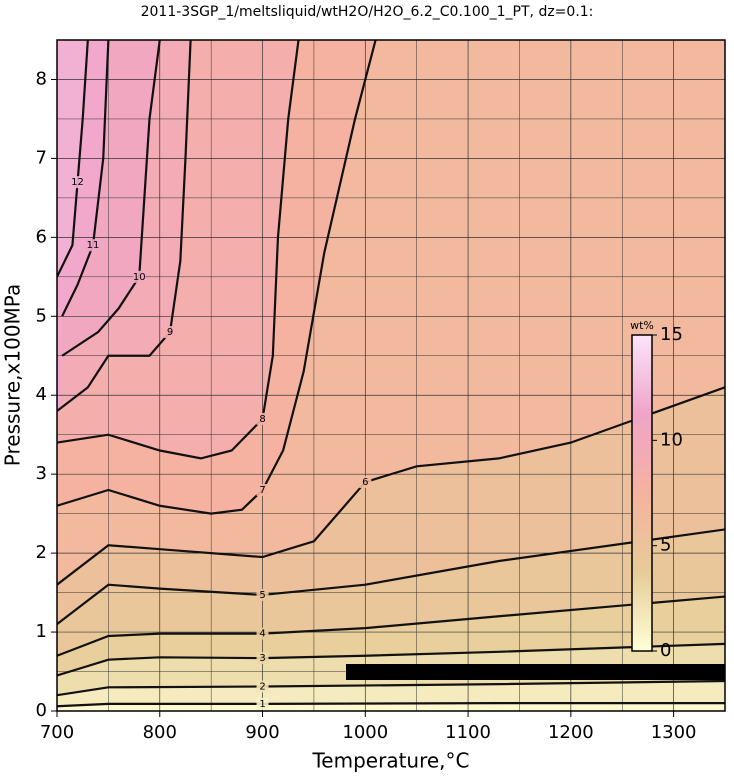 The width and height of the screenshot is (734, 780). Describe the element at coordinates (642, 493) in the screenshot. I see `colorbar` at that location.